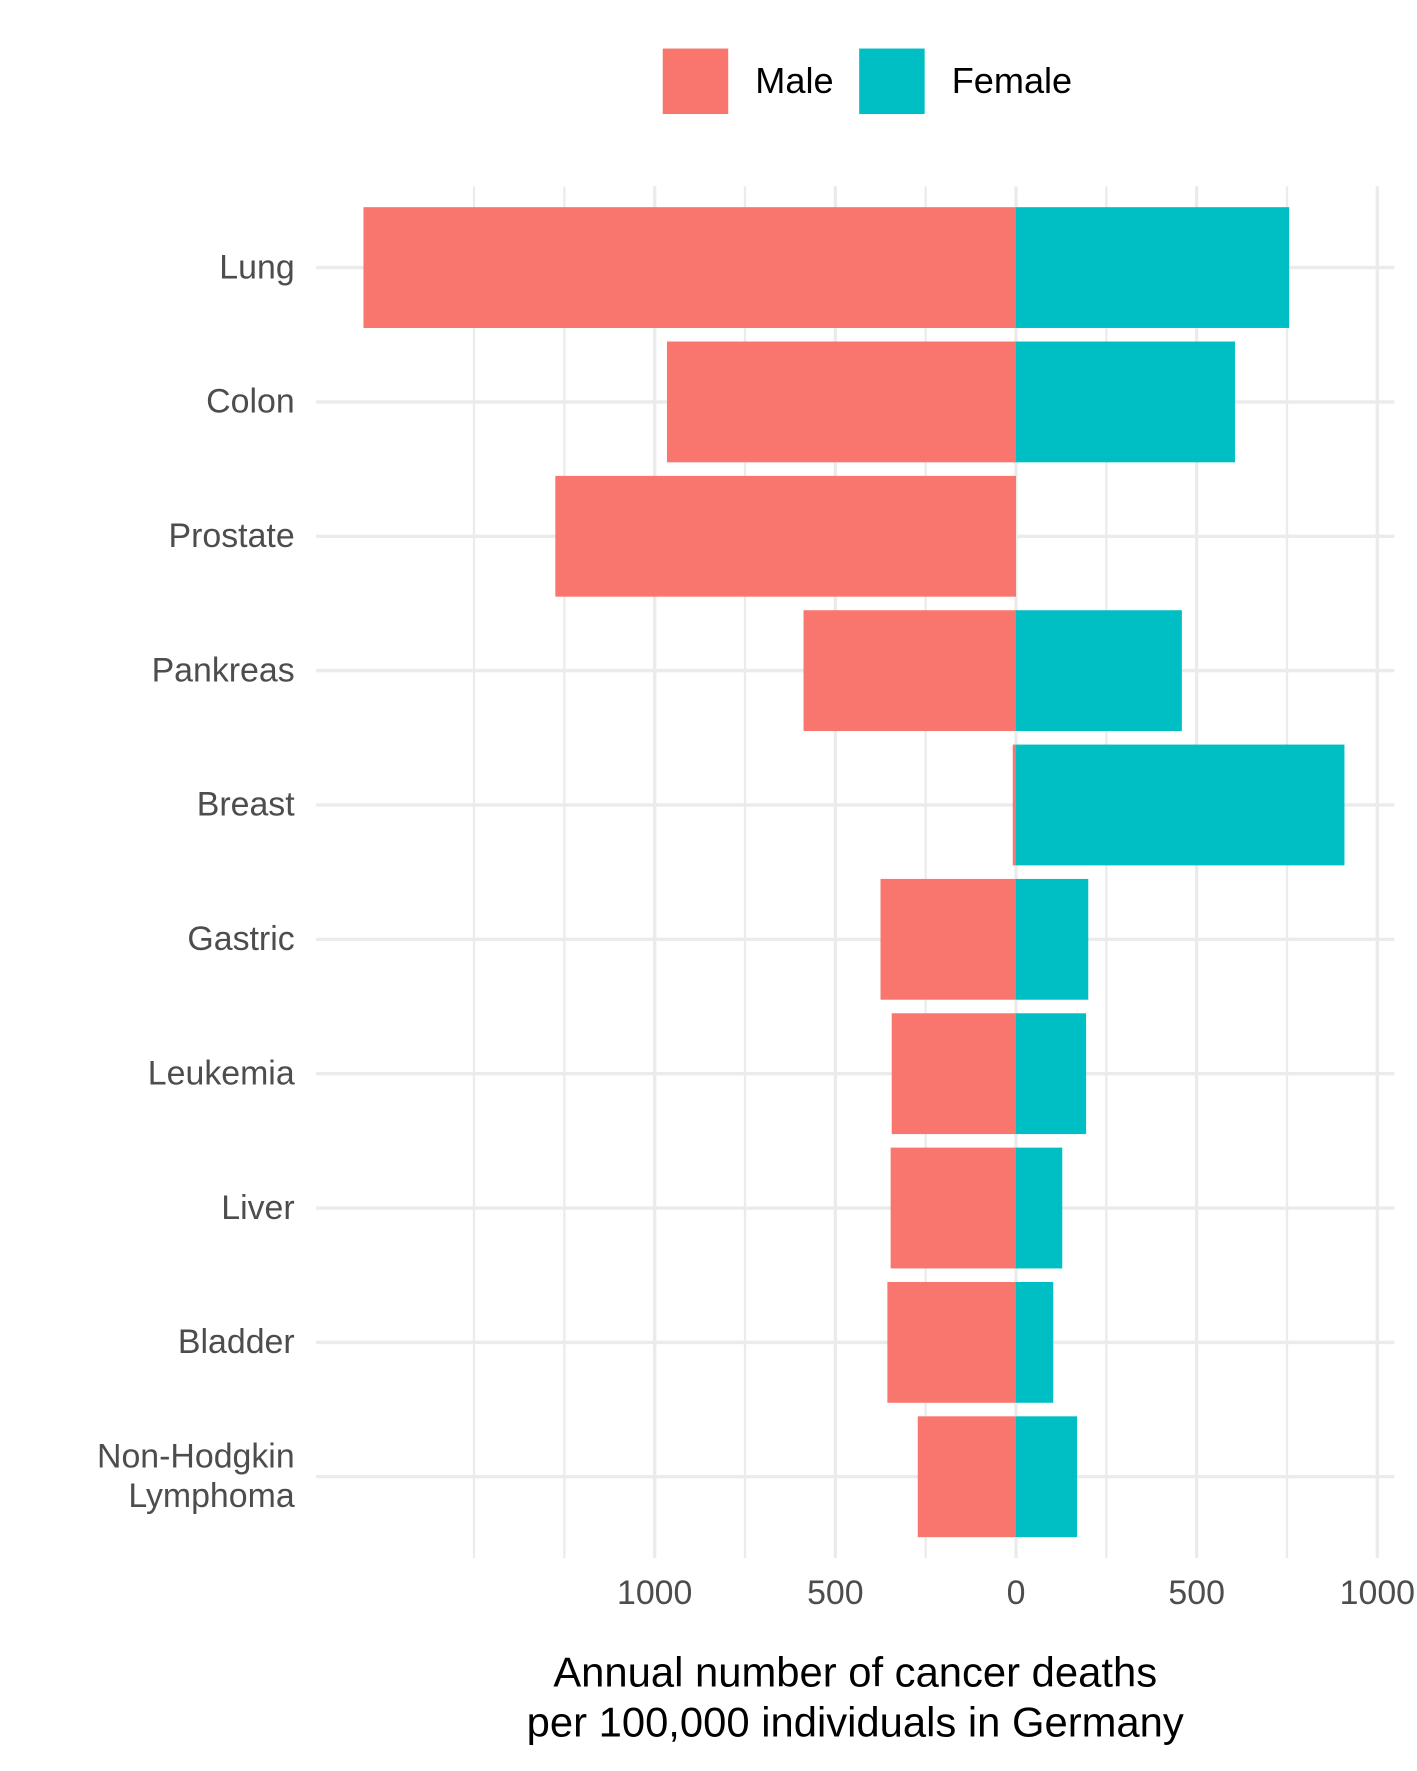  Describe the element at coordinates (257, 267) in the screenshot. I see `y-tick-label: Lung` at that location.